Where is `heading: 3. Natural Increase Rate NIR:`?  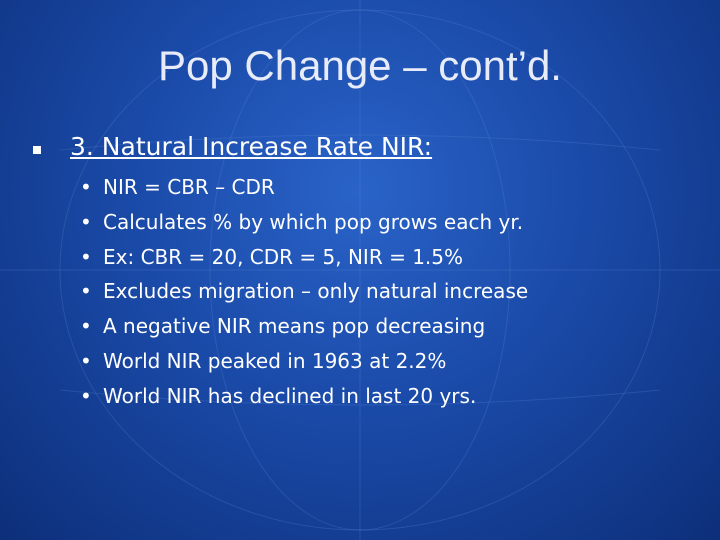
heading: 3. Natural Increase Rate NIR: is located at coordinates (251, 146).